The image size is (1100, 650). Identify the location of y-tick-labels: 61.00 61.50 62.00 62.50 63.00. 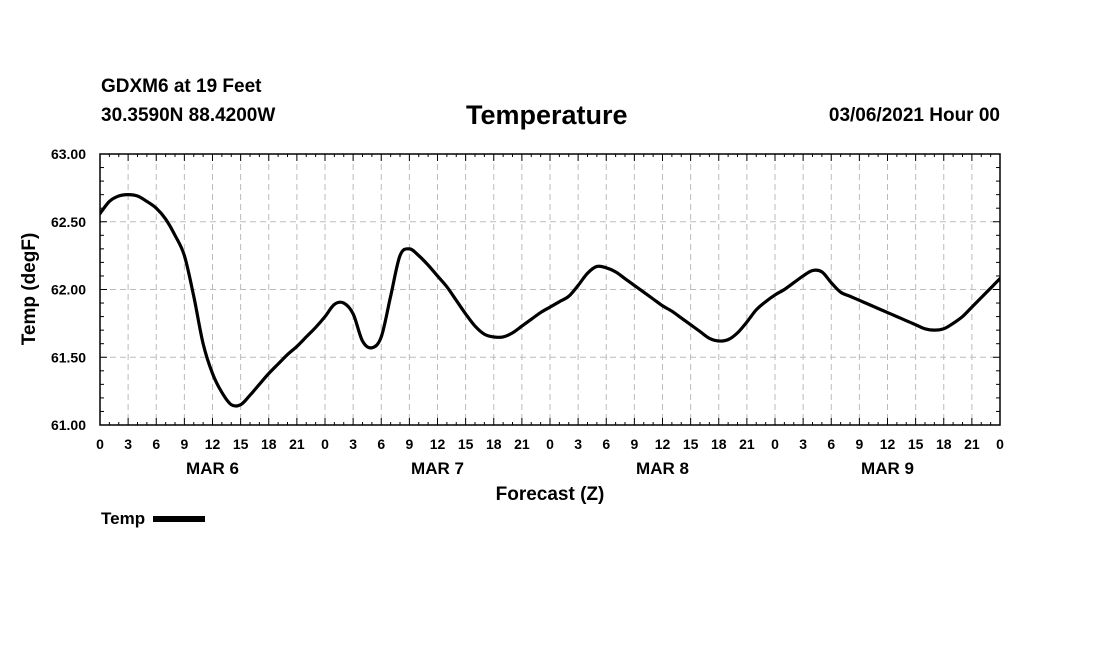
(68, 289).